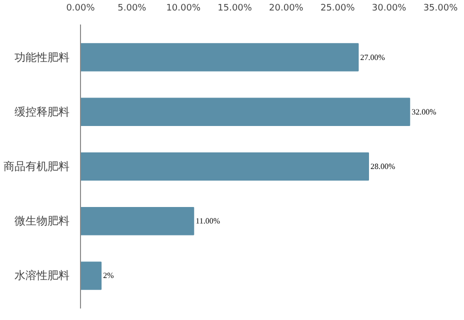 The height and width of the screenshot is (320, 464). Describe the element at coordinates (183, 9) in the screenshot. I see `x-tick-label: 10.00%` at that location.